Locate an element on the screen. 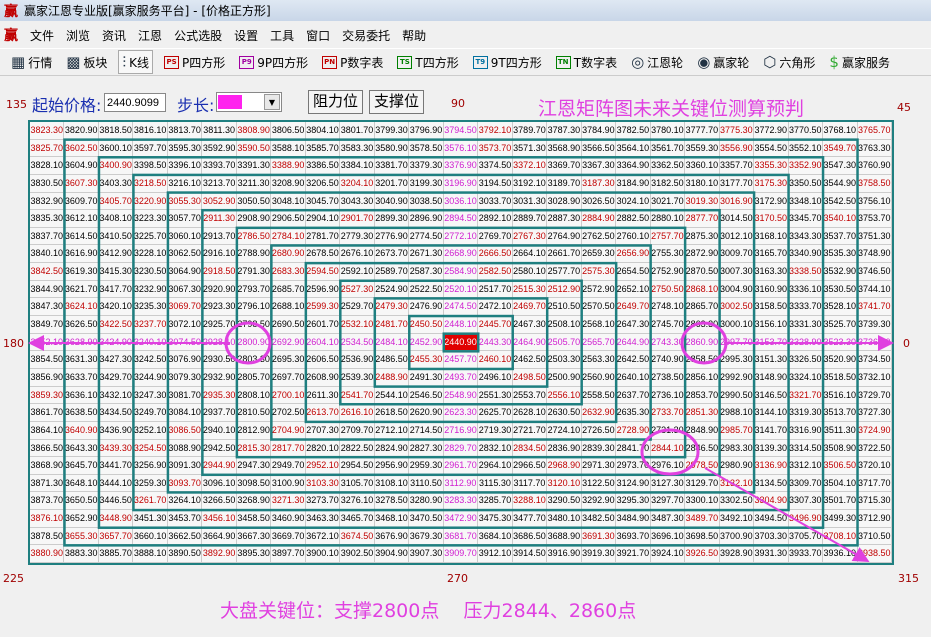 This screenshot has height=637, width=931. grid-cell: 3417.70 is located at coordinates (116, 289).